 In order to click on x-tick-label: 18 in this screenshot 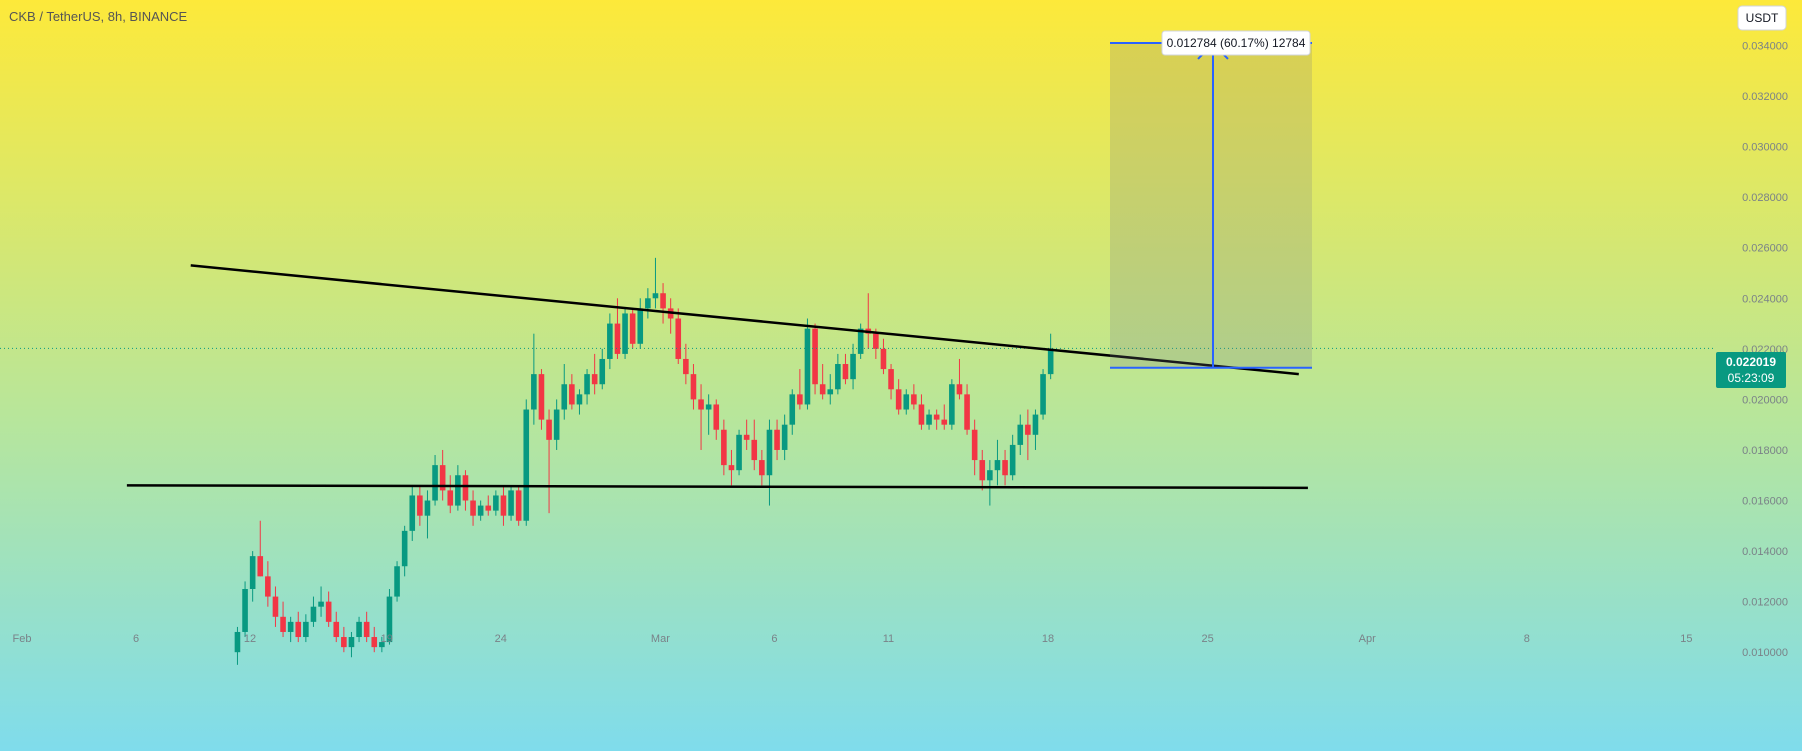, I will do `click(1048, 639)`.